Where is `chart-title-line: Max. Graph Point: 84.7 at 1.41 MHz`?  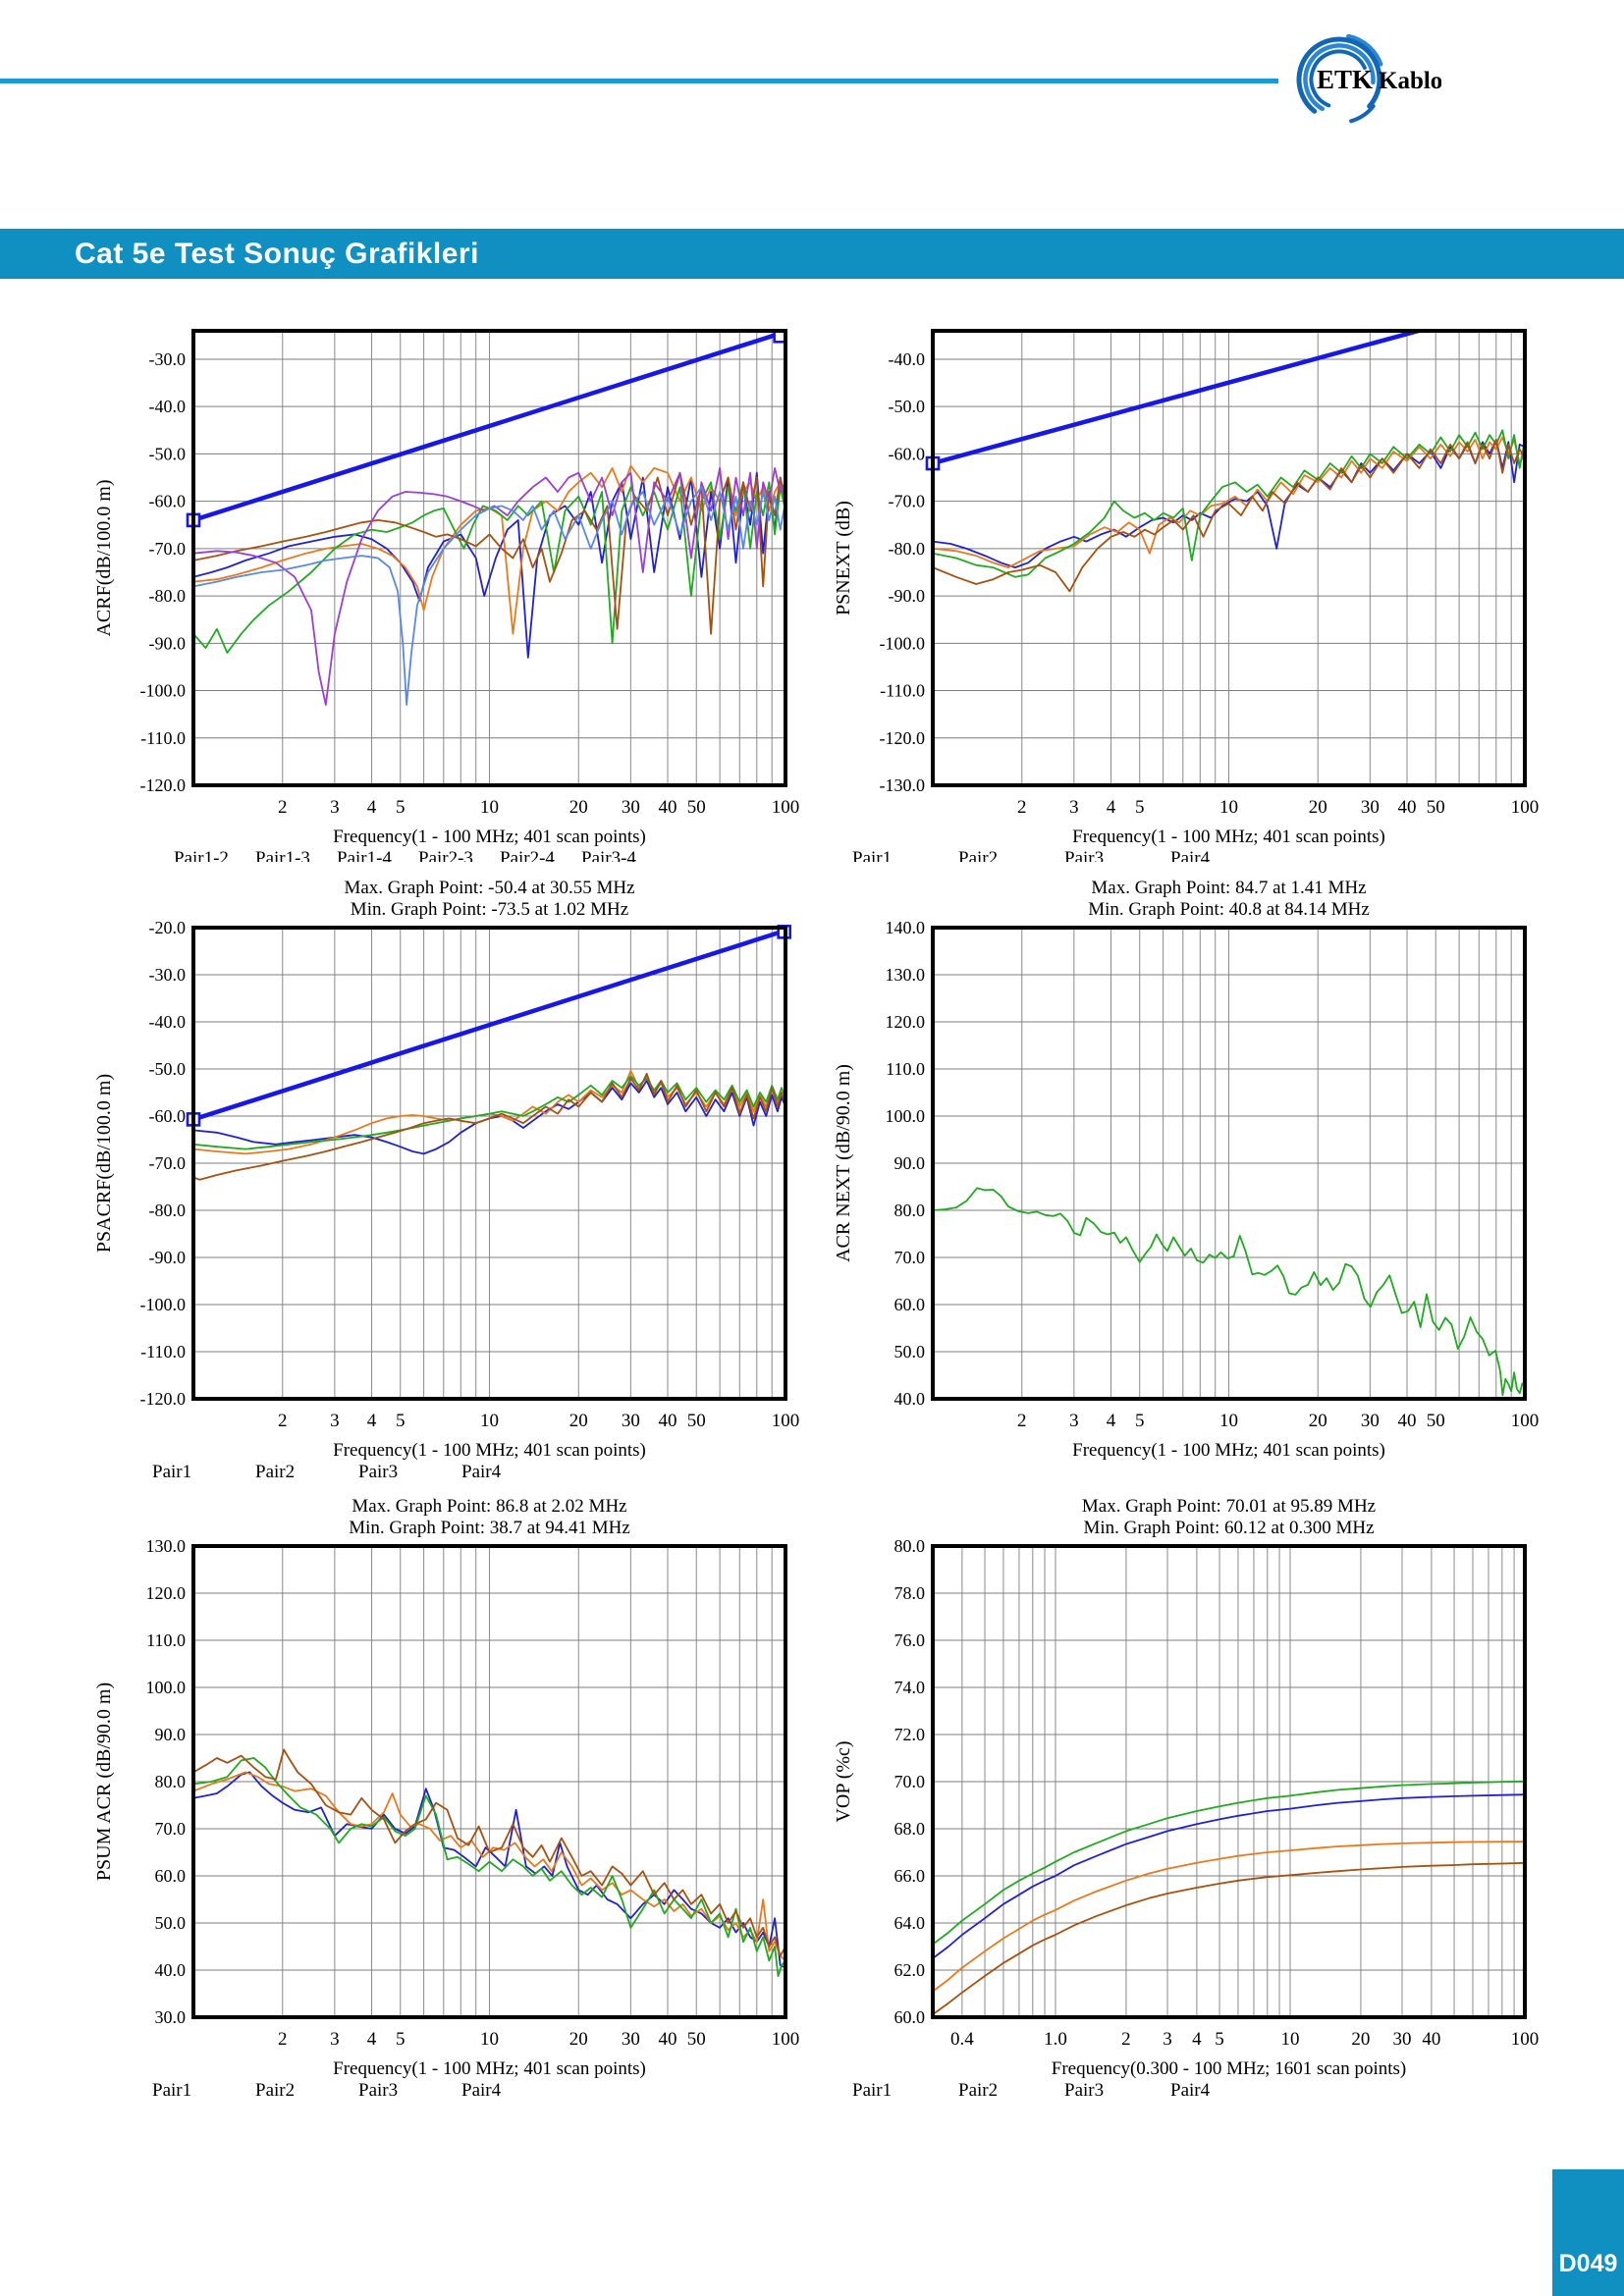 chart-title-line: Max. Graph Point: 84.7 at 1.41 MHz is located at coordinates (1228, 888).